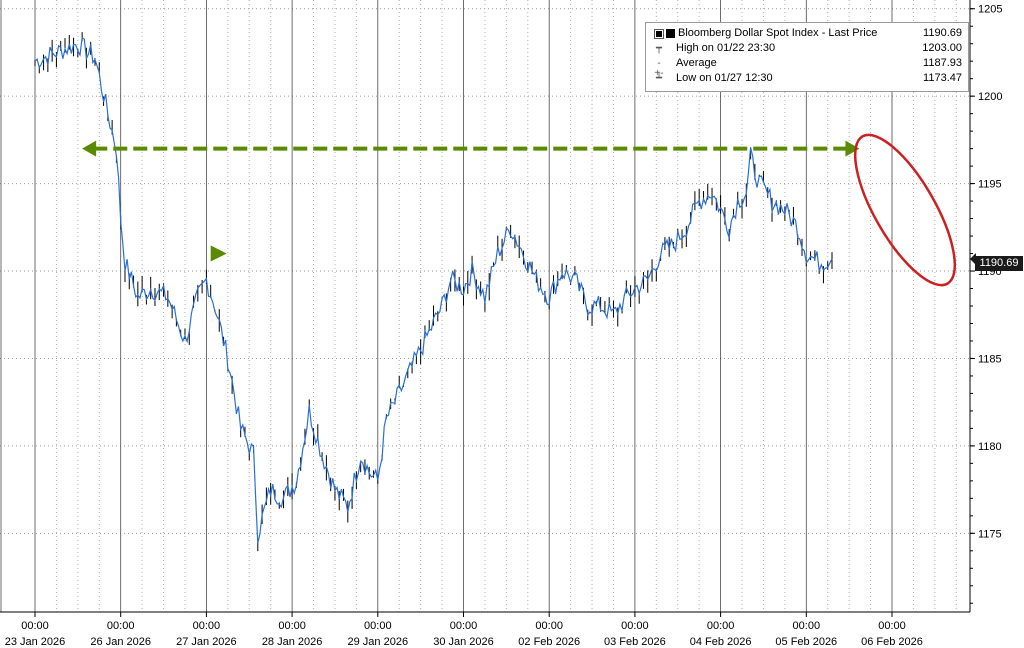 Image resolution: width=1024 pixels, height=648 pixels. I want to click on x-tick-date: 29 Jan 2026, so click(378, 642).